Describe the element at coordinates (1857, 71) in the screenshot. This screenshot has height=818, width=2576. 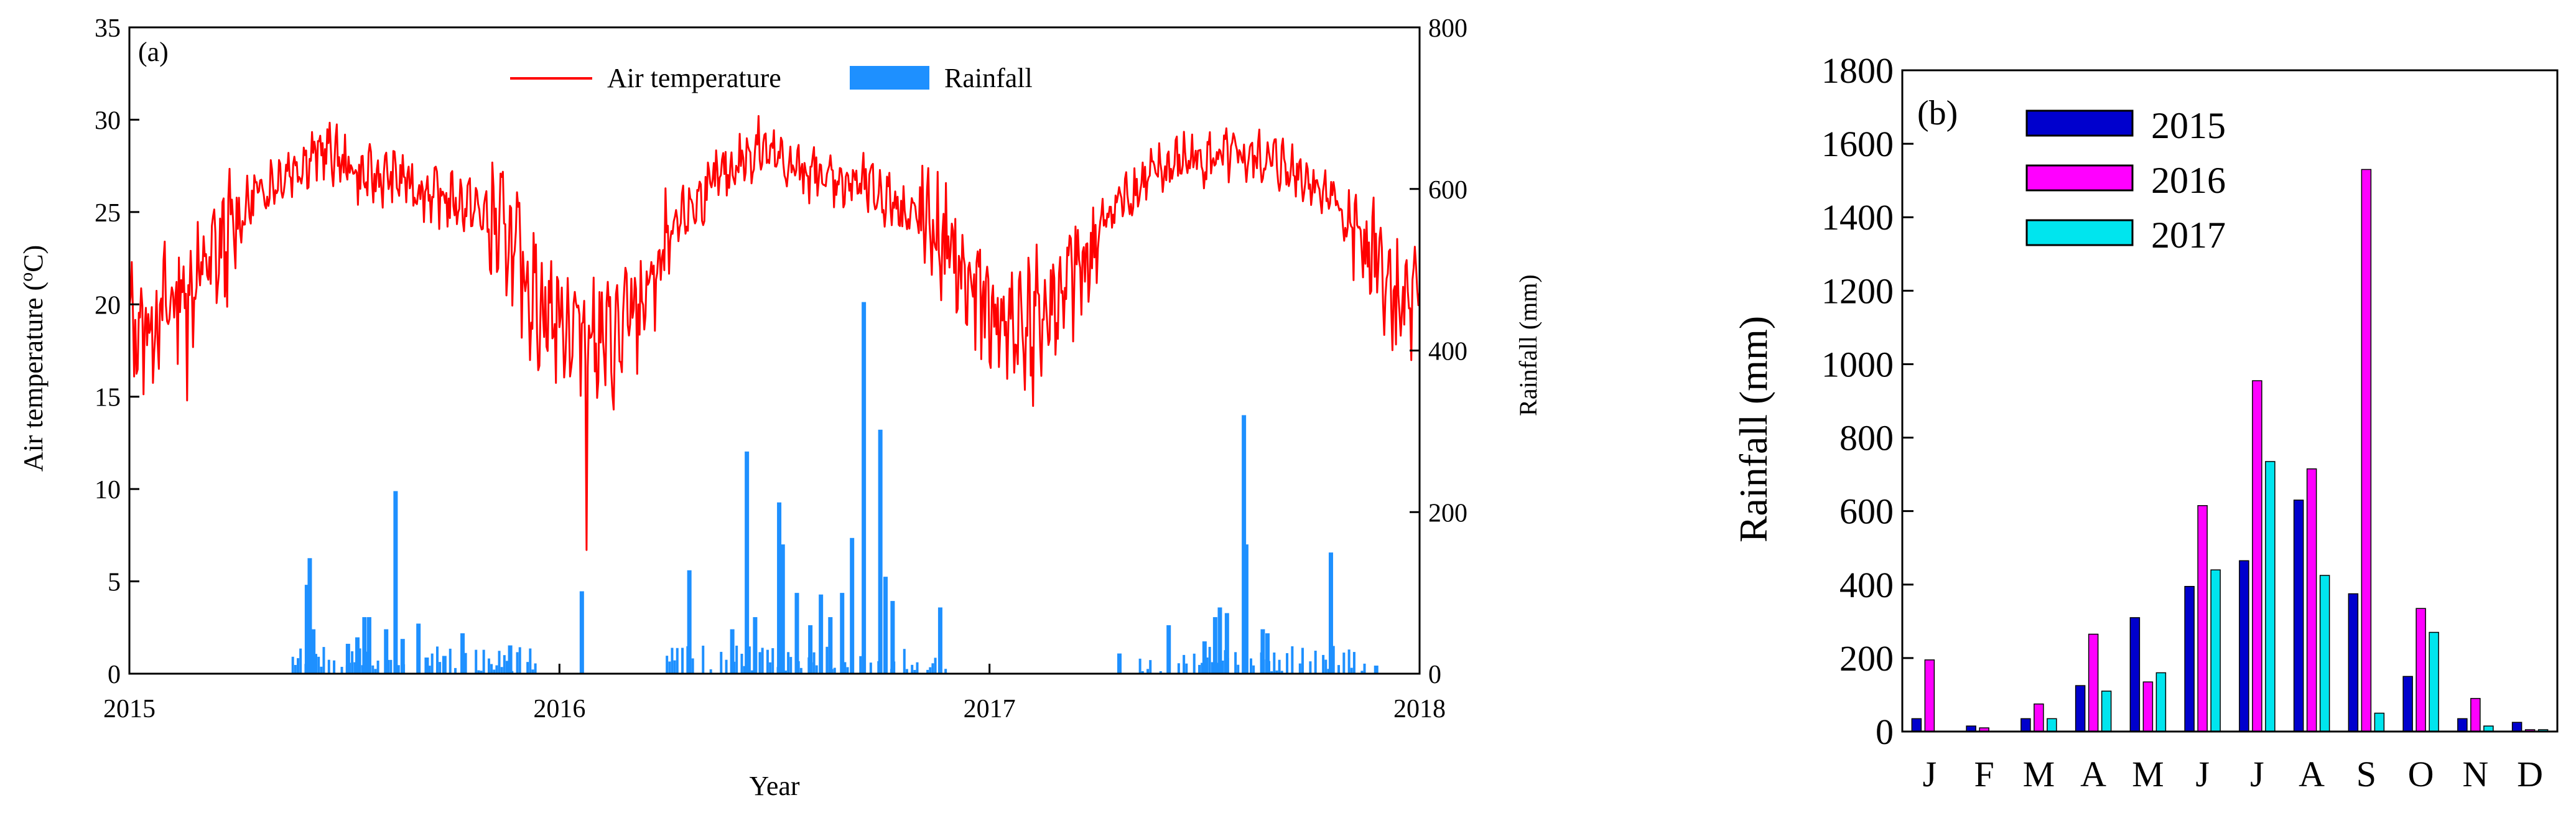
I see `panel-b-y-tick-label: 1800` at that location.